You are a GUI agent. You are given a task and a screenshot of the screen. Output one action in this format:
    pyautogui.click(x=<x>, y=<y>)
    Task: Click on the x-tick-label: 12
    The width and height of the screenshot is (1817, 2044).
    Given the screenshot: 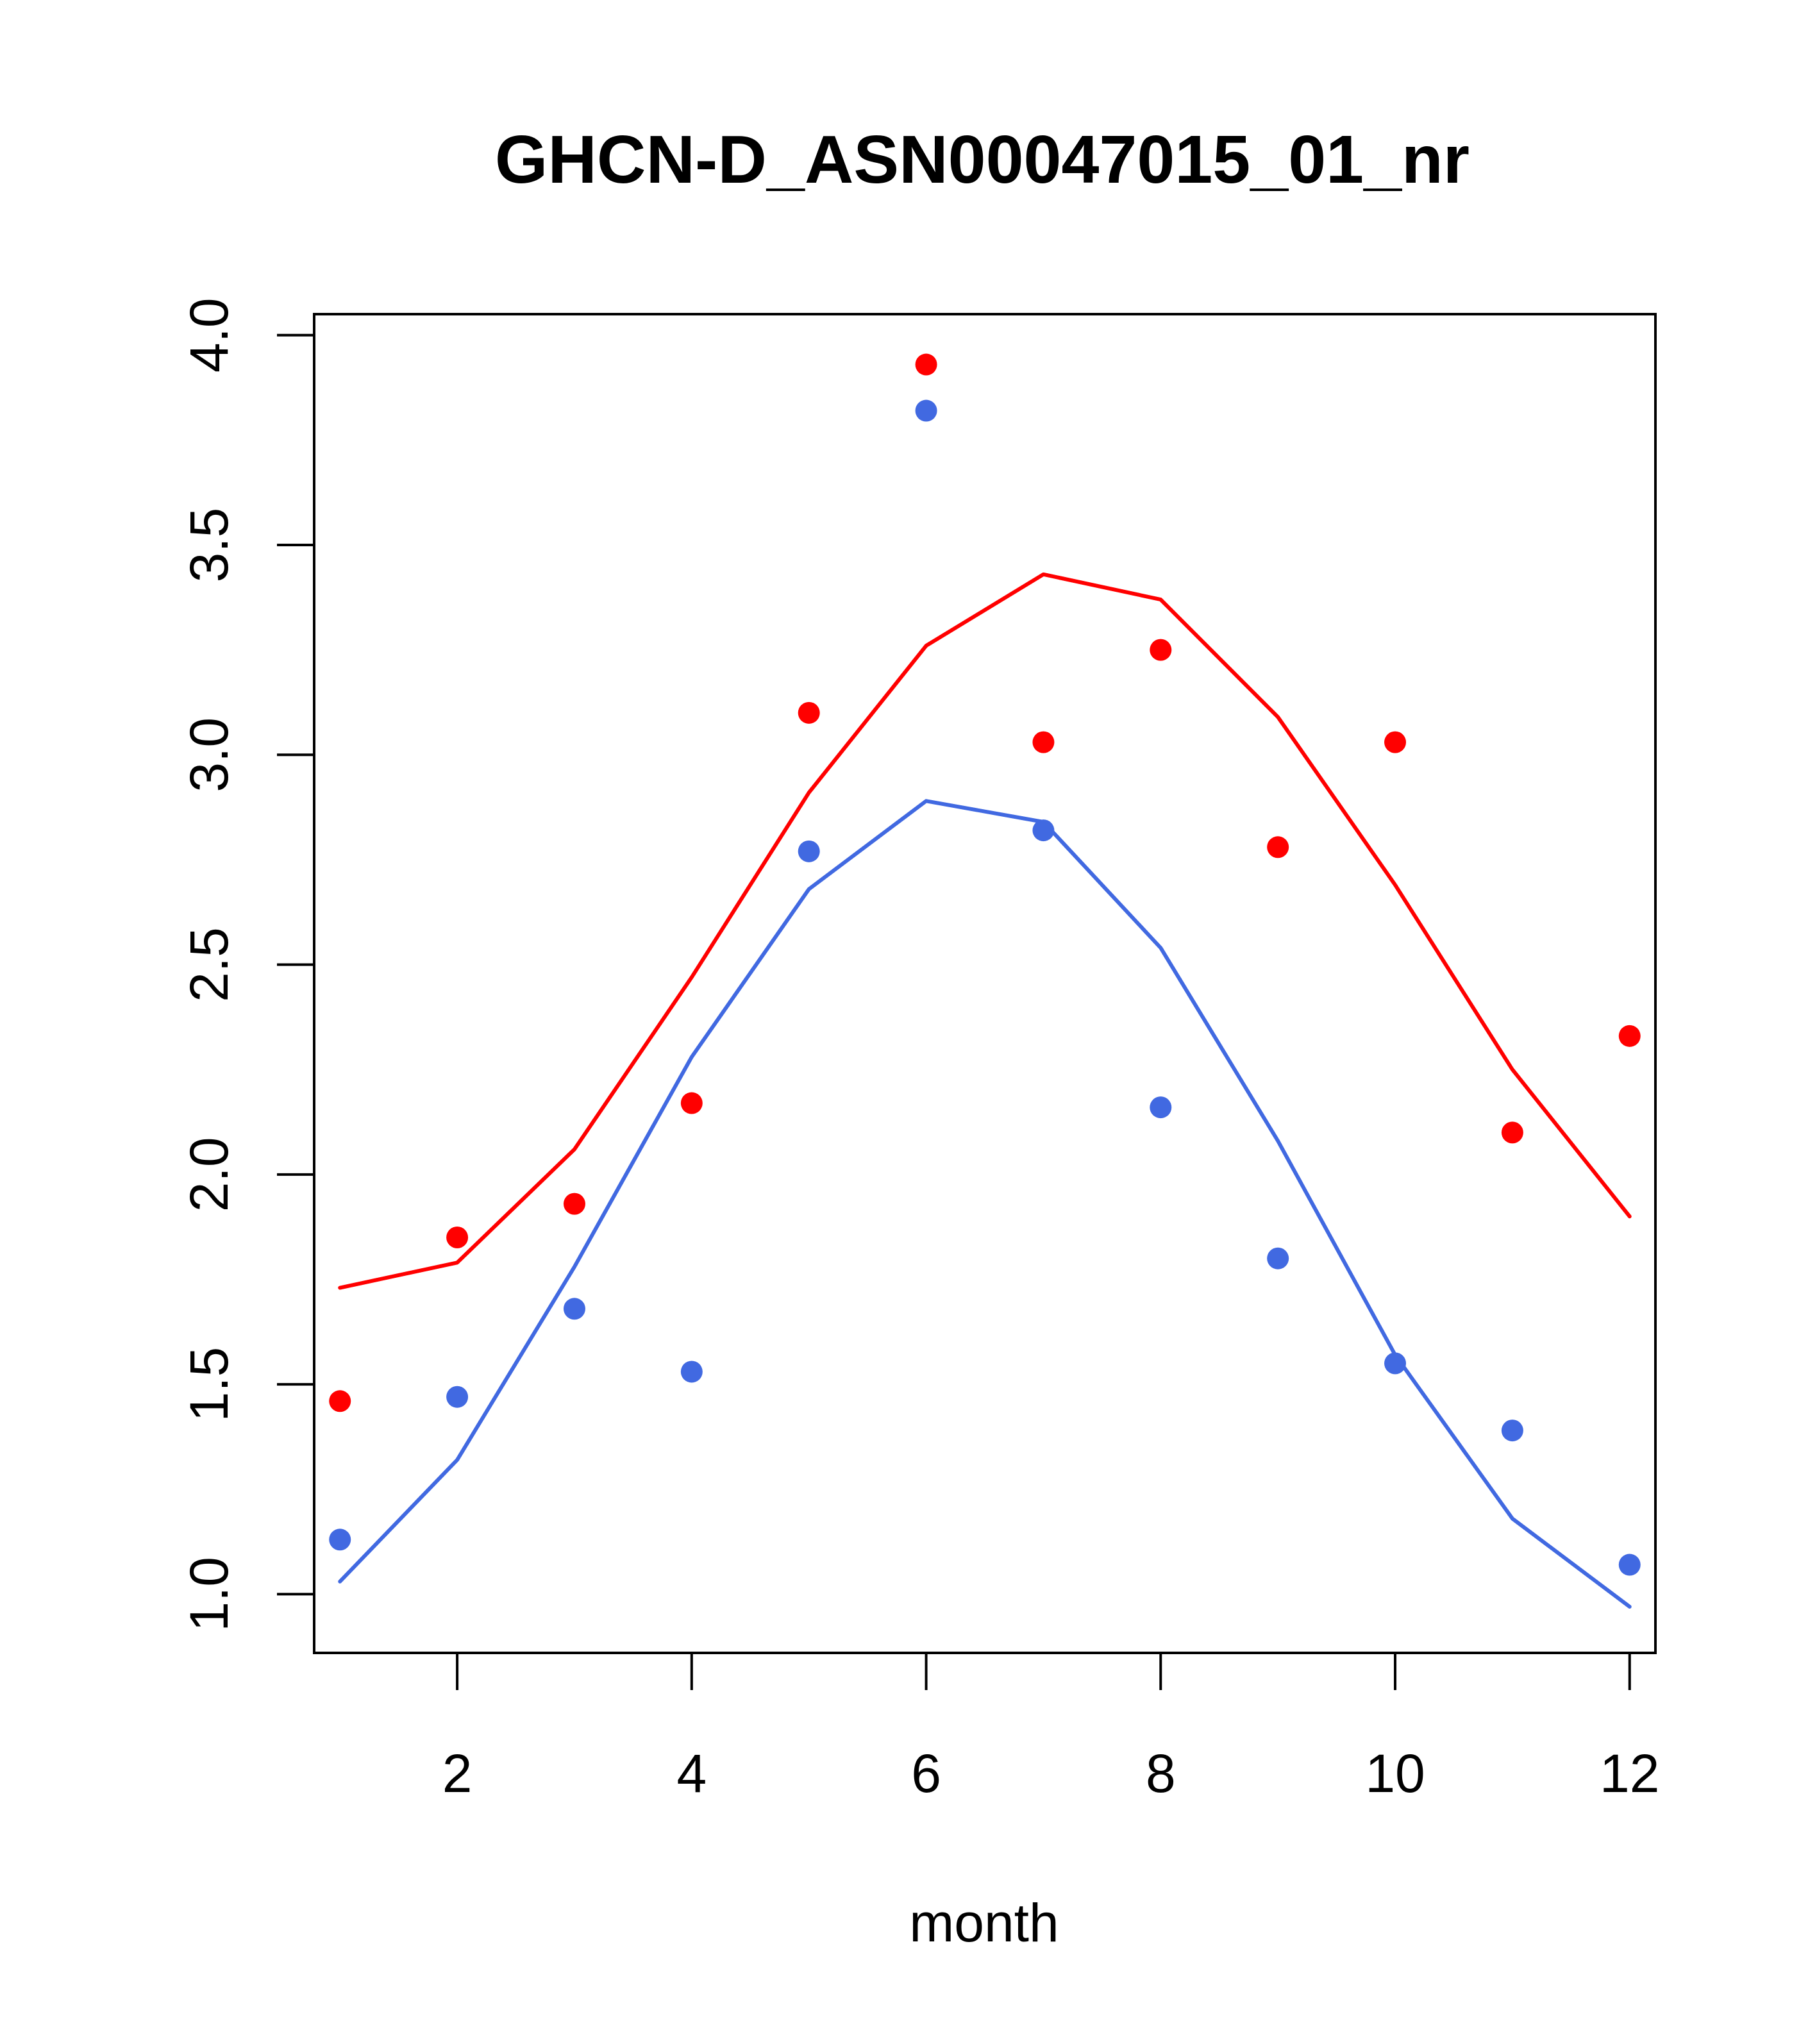 What is the action you would take?
    pyautogui.click(x=1629, y=1774)
    